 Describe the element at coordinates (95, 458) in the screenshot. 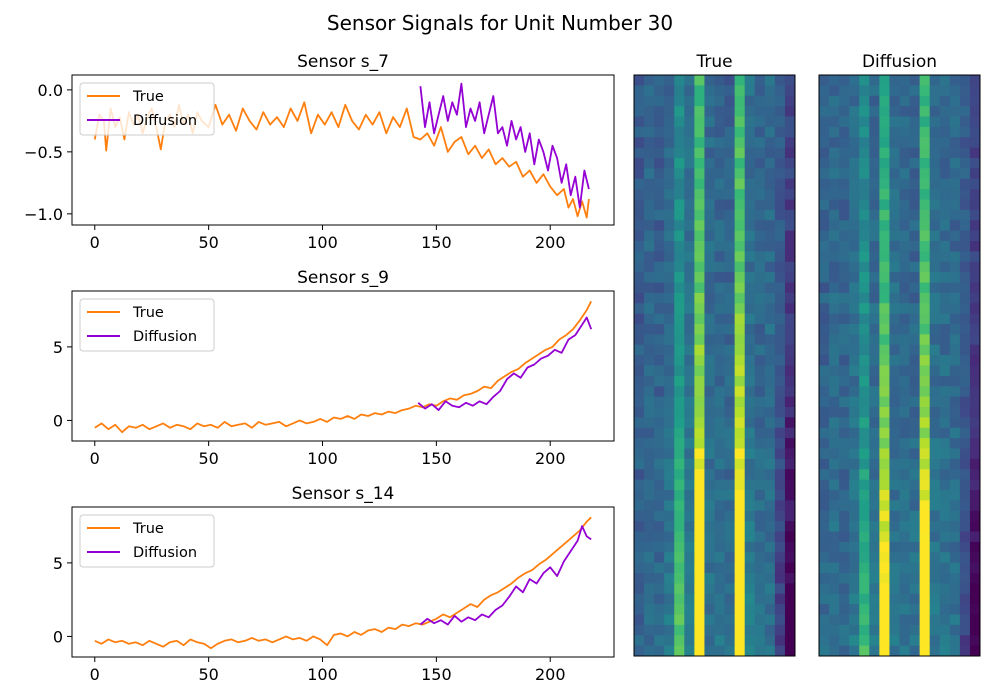

I see `x-tick-label: 0` at that location.